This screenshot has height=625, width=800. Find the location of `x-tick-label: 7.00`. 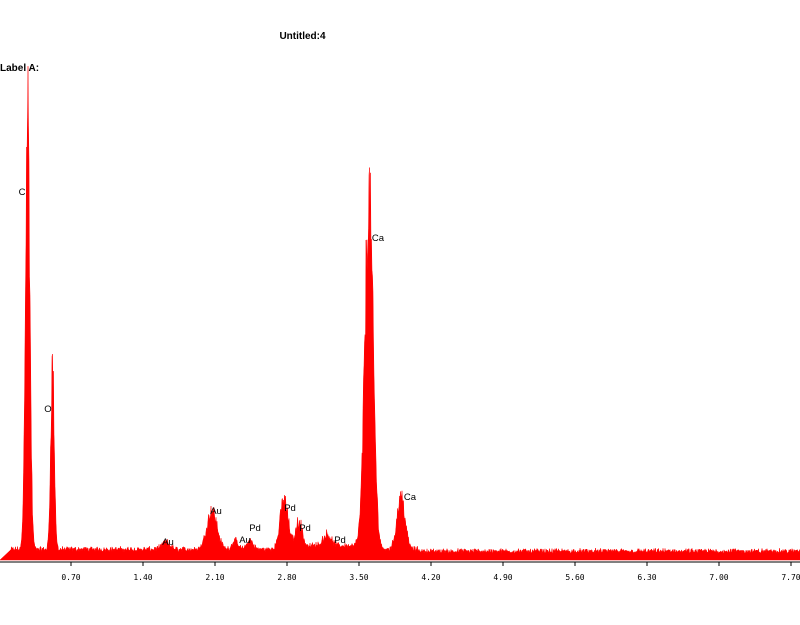

x-tick-label: 7.00 is located at coordinates (718, 577).